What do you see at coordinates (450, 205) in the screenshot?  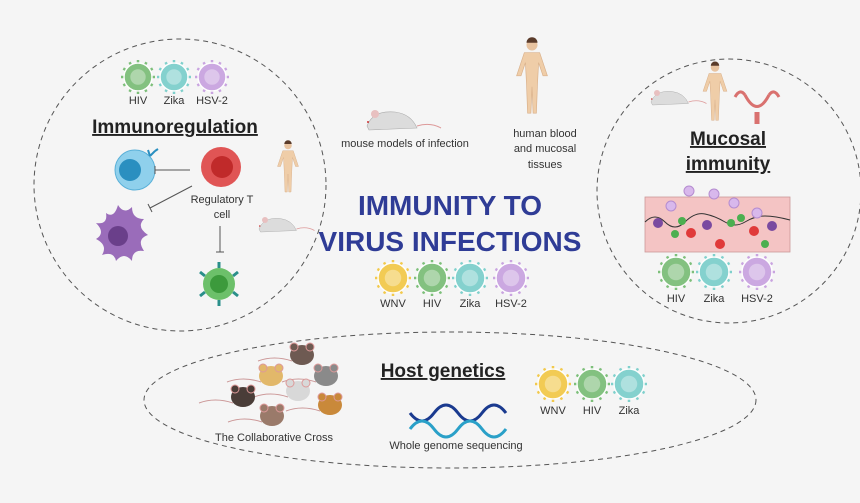 I see `main-title-line1: IMMUNITY TO` at bounding box center [450, 205].